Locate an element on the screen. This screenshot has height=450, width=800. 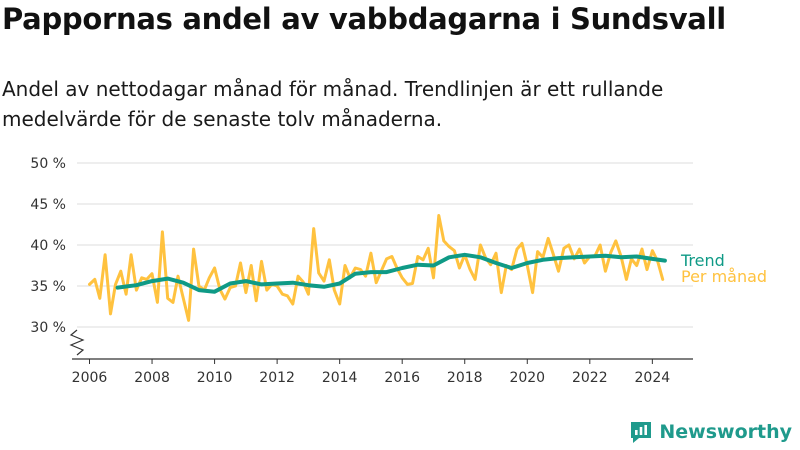
brand-name: Newsworthy is located at coordinates (725, 432).